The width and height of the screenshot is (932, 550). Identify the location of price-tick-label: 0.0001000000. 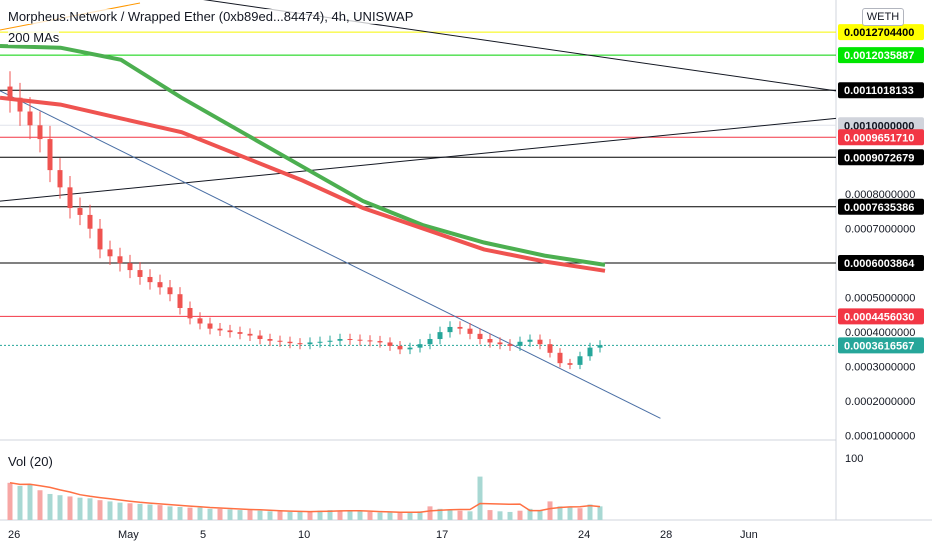
(880, 437).